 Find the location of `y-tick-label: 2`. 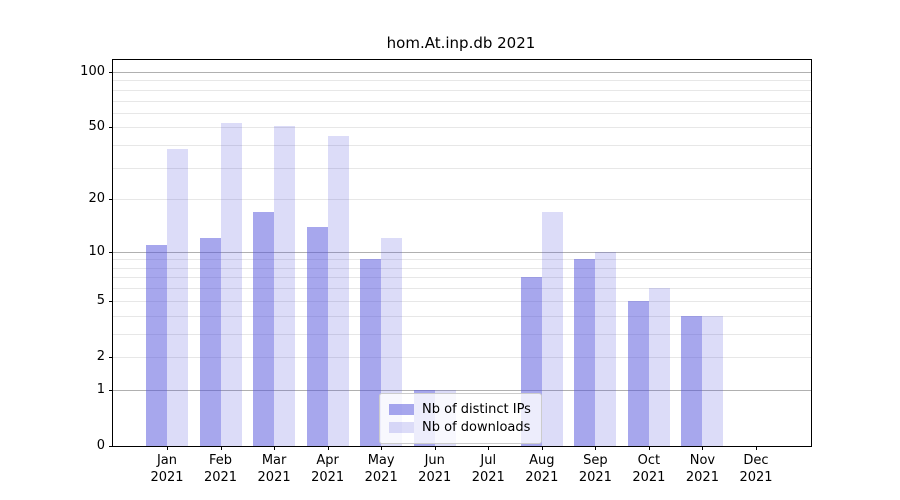

y-tick-label: 2 is located at coordinates (100, 356).